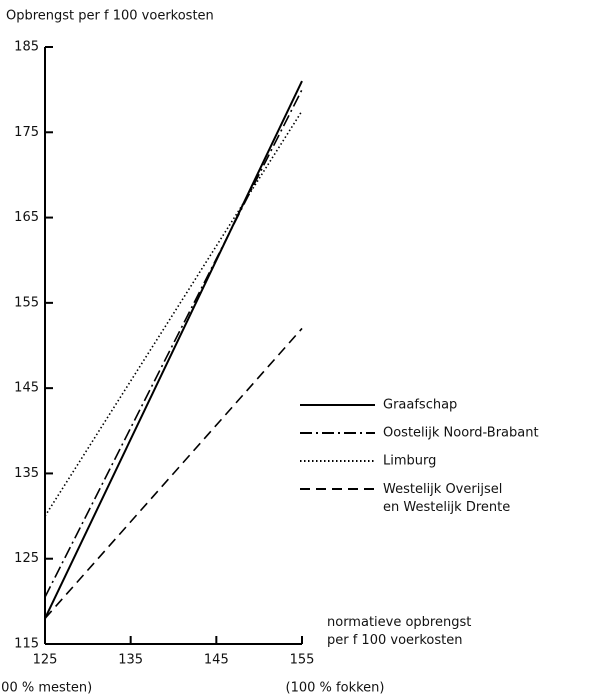  Describe the element at coordinates (26, 217) in the screenshot. I see `y-tick-label: 165` at that location.